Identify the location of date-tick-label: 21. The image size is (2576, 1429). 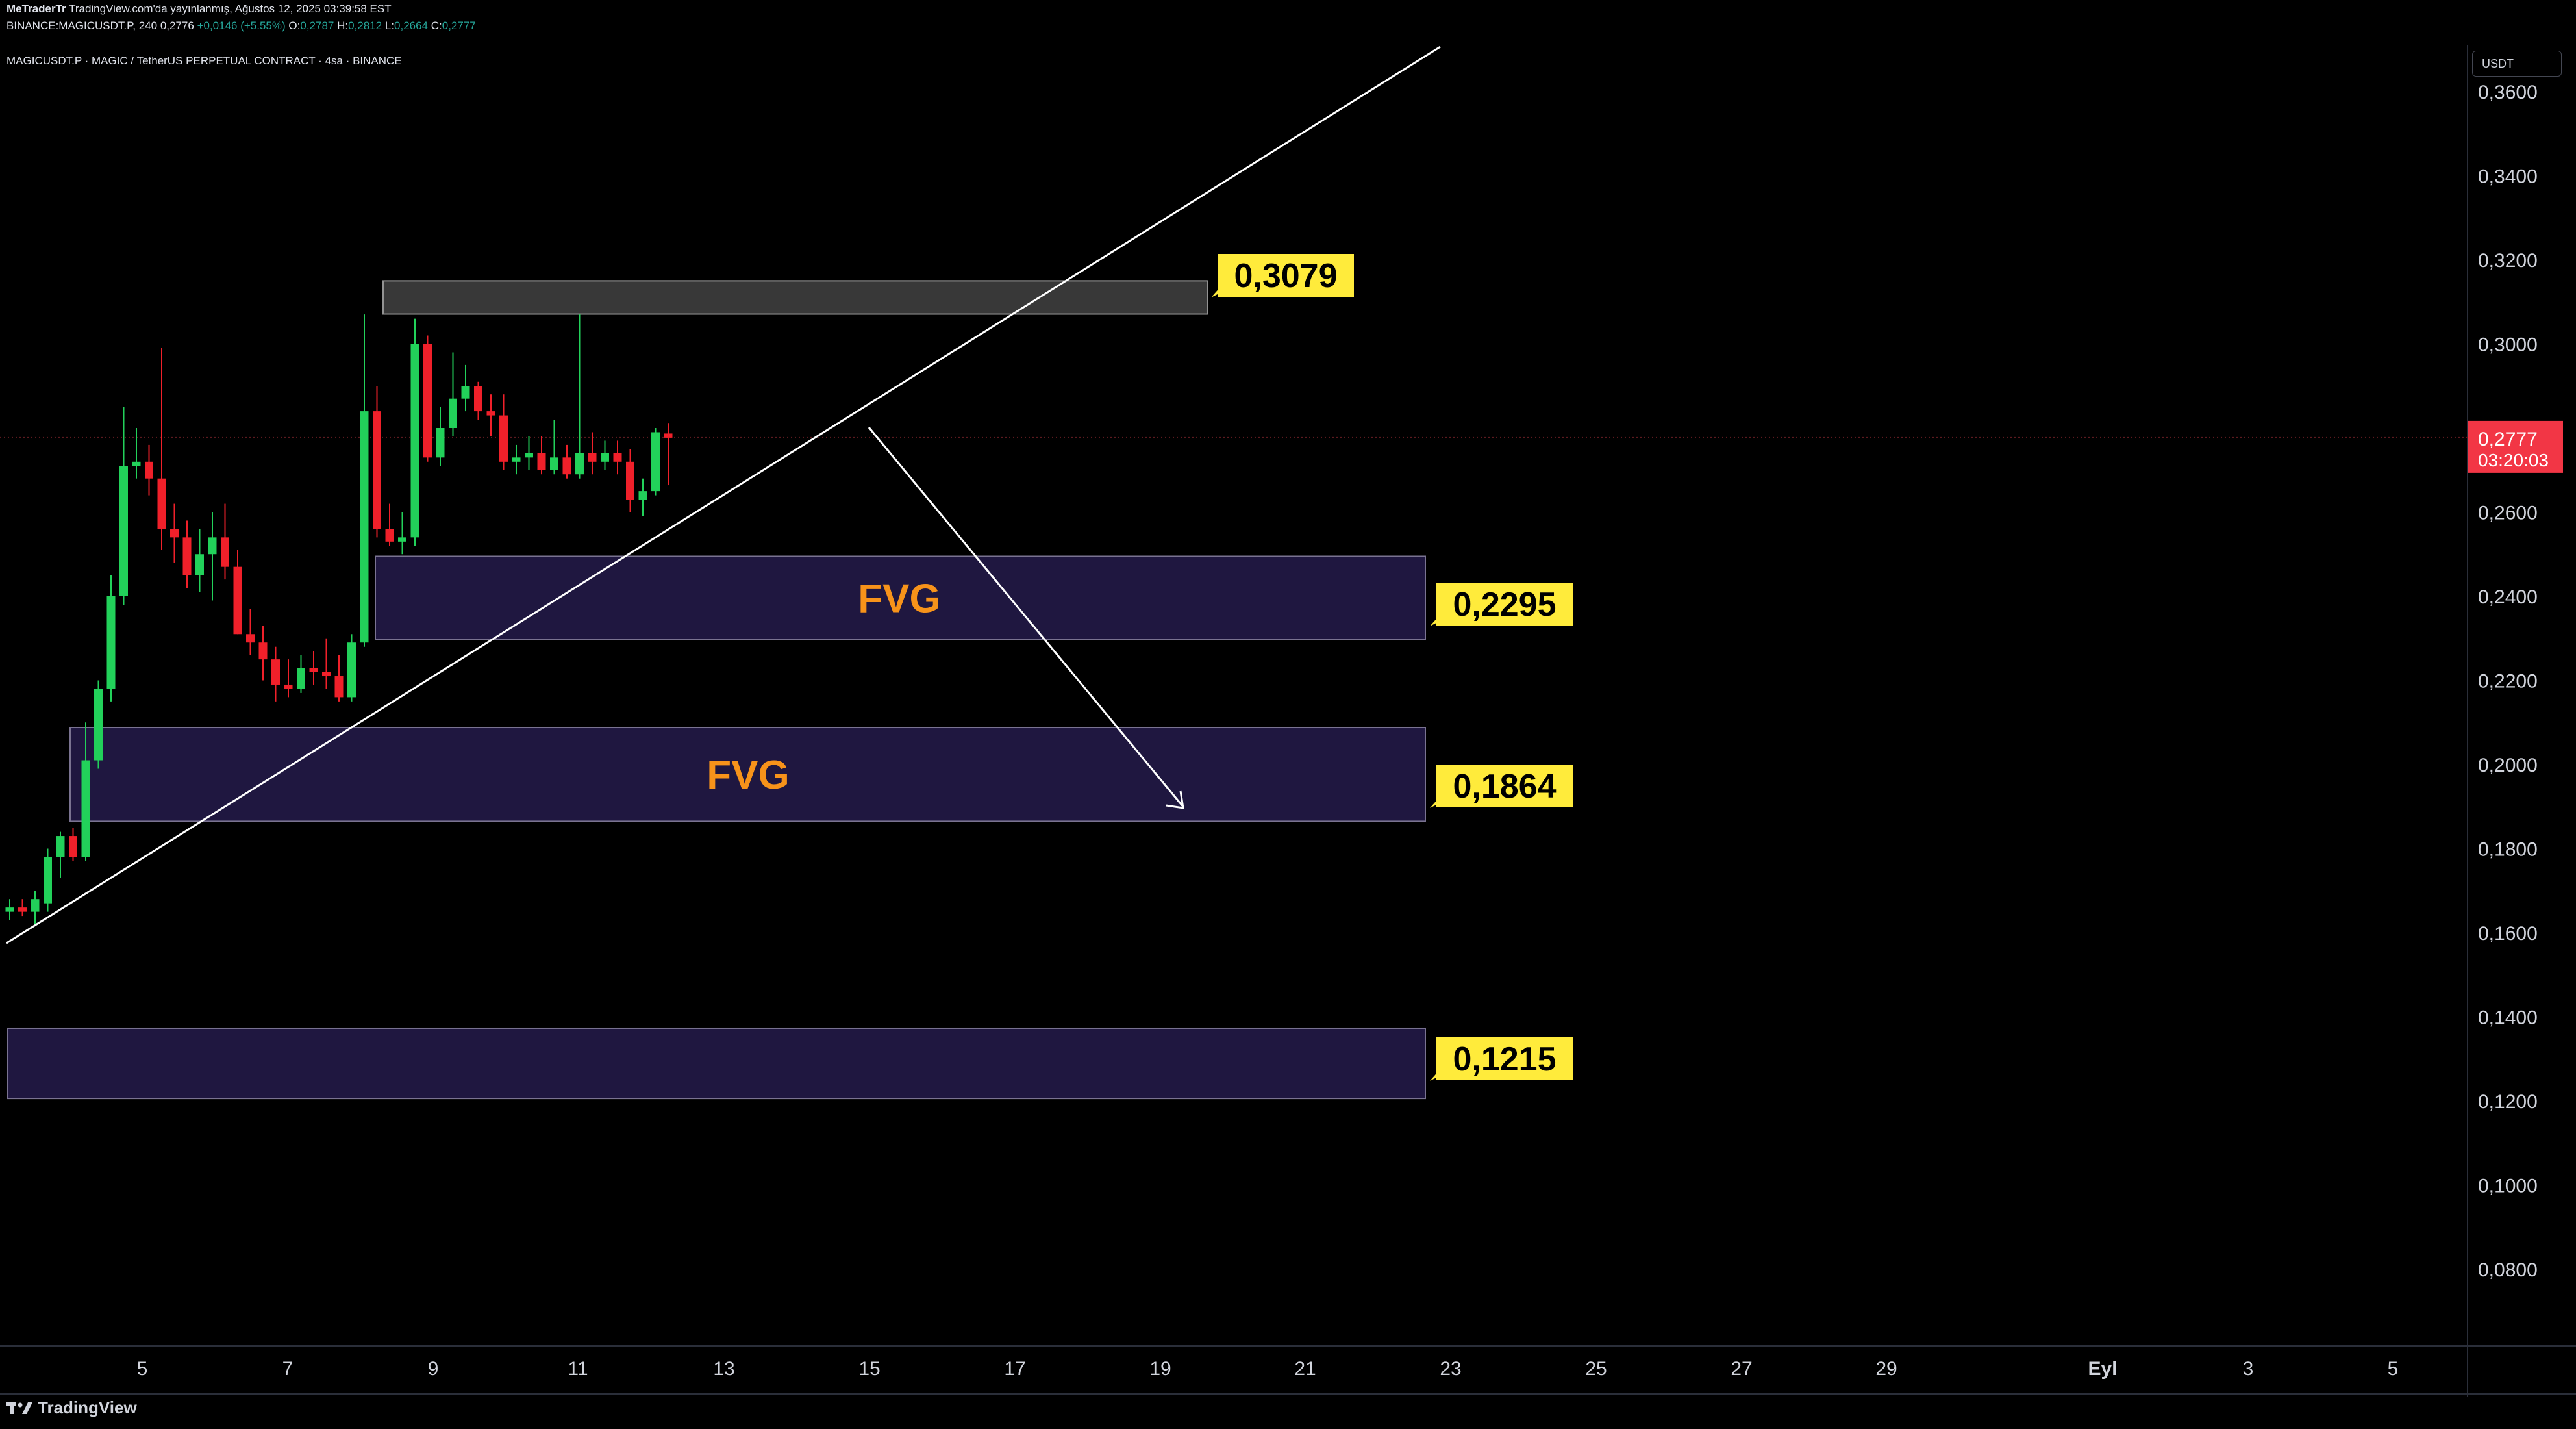
(1305, 1369).